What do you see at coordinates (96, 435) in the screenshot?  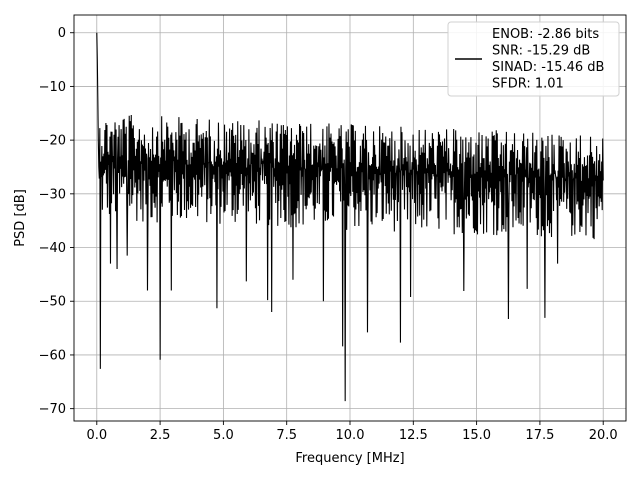 I see `x-tick-label: 0.0` at bounding box center [96, 435].